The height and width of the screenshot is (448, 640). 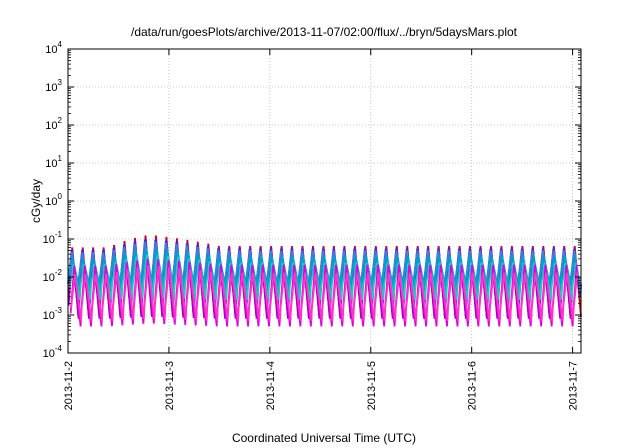 I want to click on y-tick-label: 10², so click(x=53, y=124).